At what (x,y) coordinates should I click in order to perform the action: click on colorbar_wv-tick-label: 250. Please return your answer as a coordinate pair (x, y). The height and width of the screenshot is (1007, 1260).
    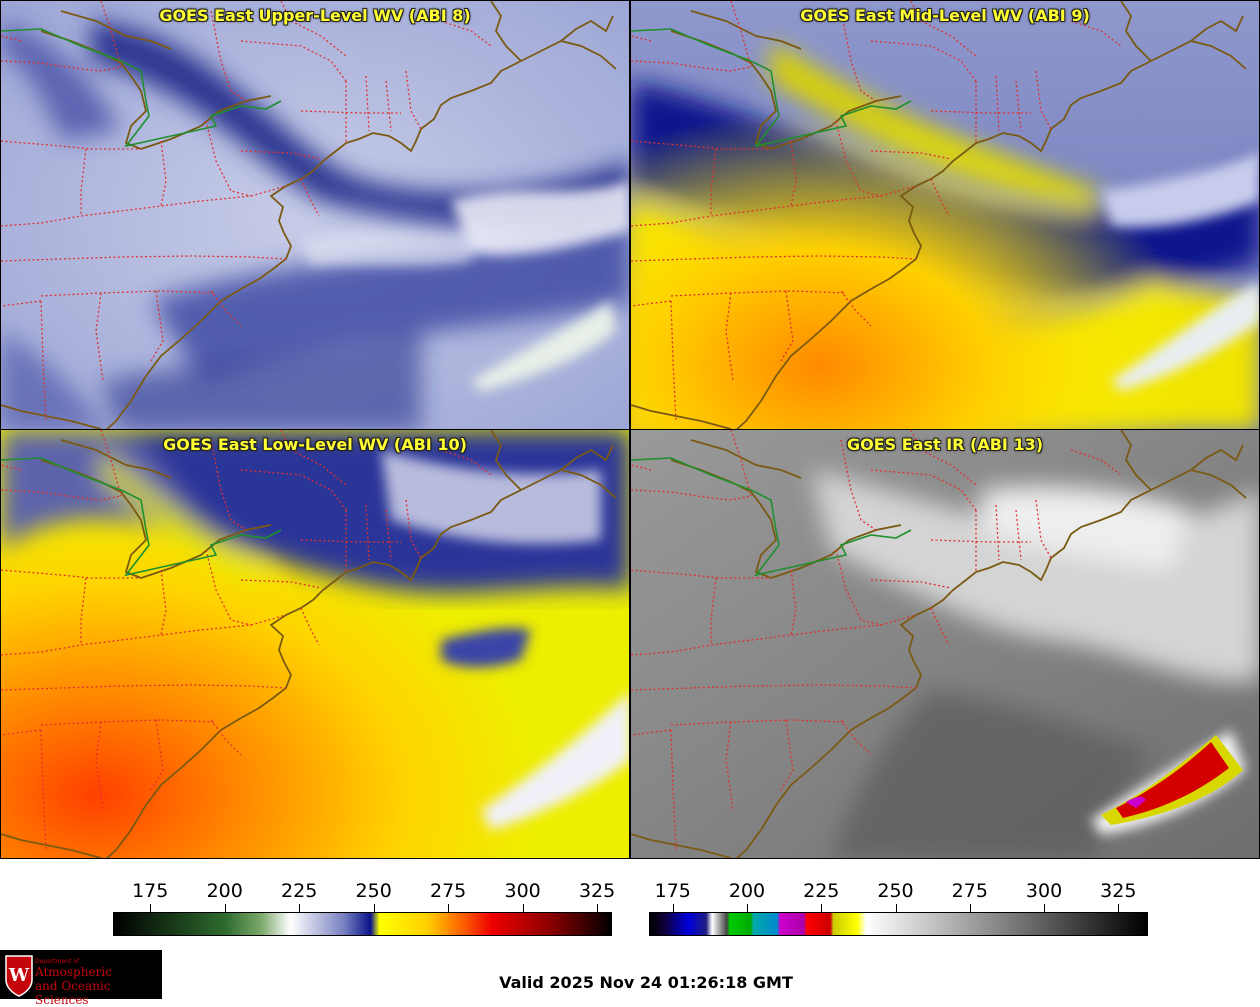
    Looking at the image, I should click on (373, 891).